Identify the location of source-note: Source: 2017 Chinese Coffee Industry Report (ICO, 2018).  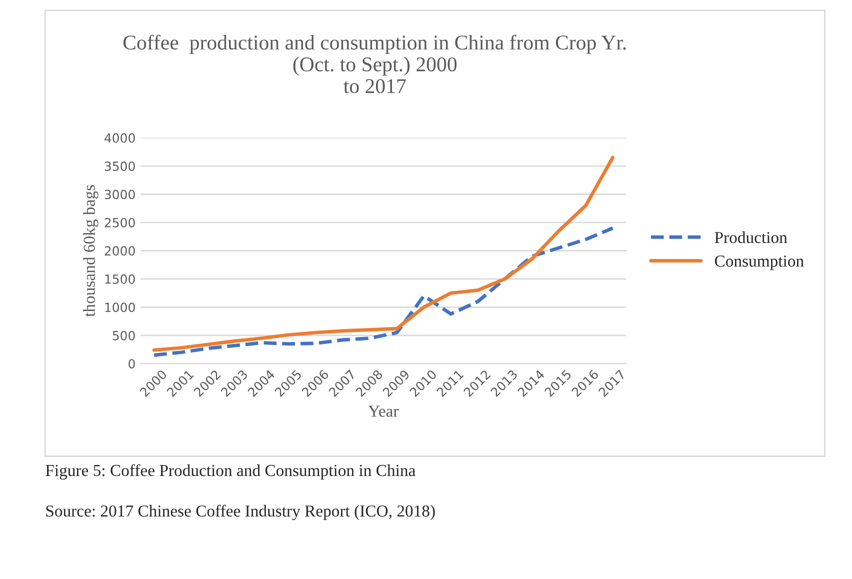
(240, 512).